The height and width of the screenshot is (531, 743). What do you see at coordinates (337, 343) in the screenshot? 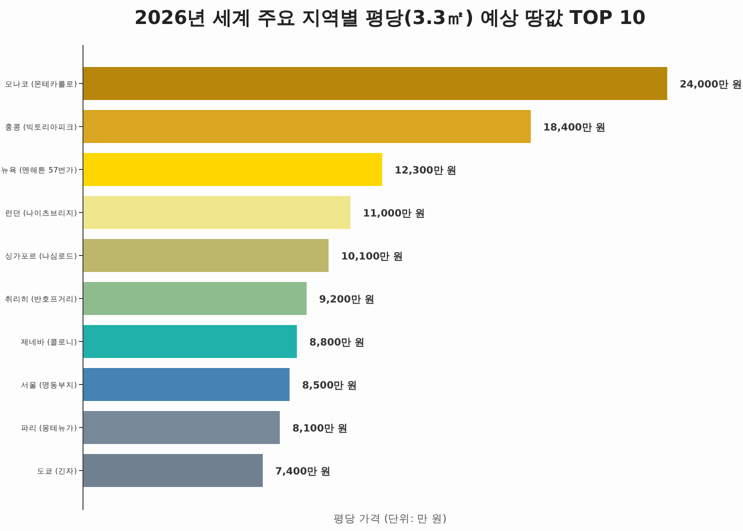
I see `data-label: 8,800만 원` at bounding box center [337, 343].